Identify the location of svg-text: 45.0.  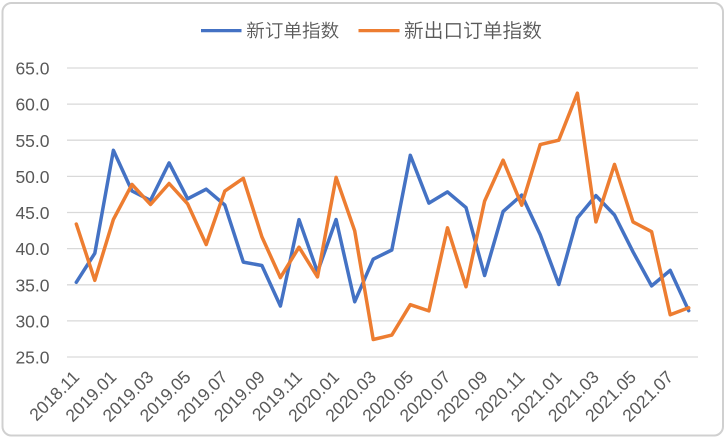
(32, 213).